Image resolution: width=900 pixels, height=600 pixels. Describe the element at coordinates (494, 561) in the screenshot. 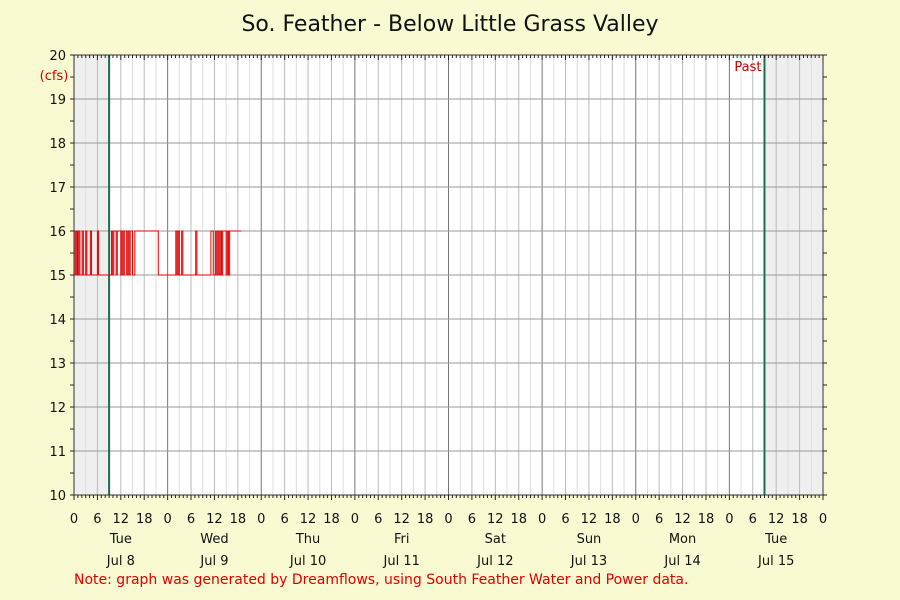

I see `x-date-label: Jul 12` at that location.